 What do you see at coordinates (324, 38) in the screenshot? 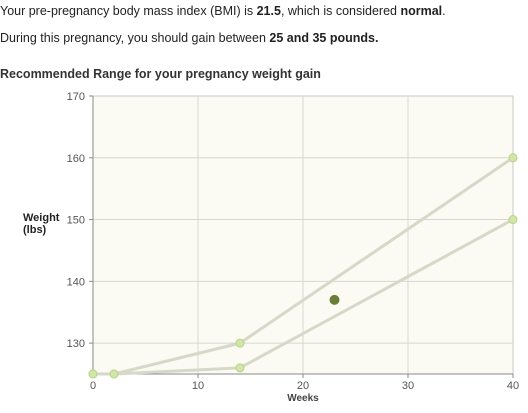
I see `gain-range: 25 and 35 pounds.` at bounding box center [324, 38].